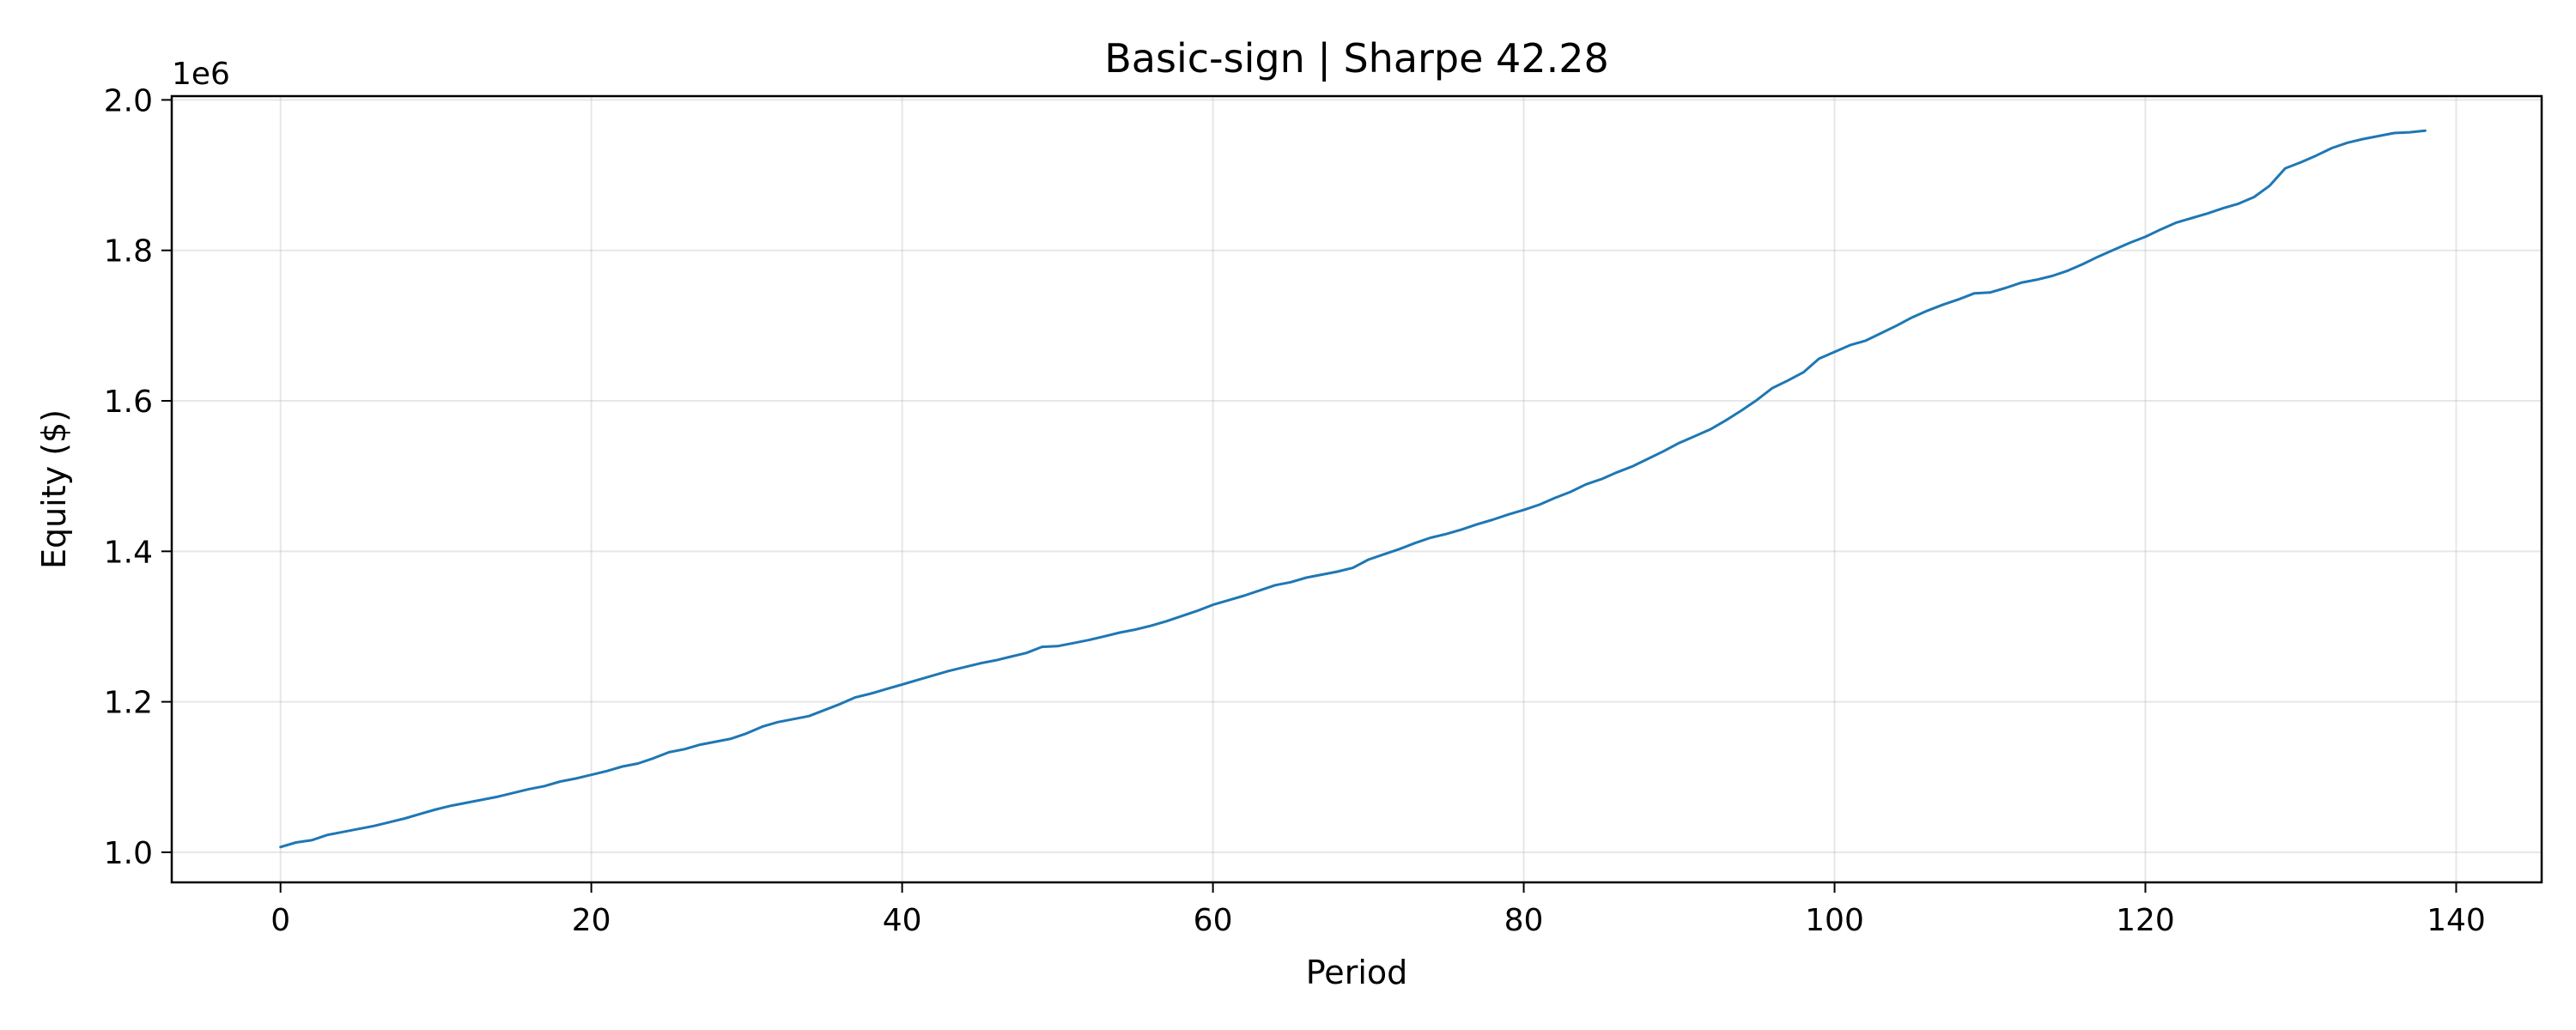 Image resolution: width=2576 pixels, height=1030 pixels. I want to click on x-tick-label: 40, so click(903, 920).